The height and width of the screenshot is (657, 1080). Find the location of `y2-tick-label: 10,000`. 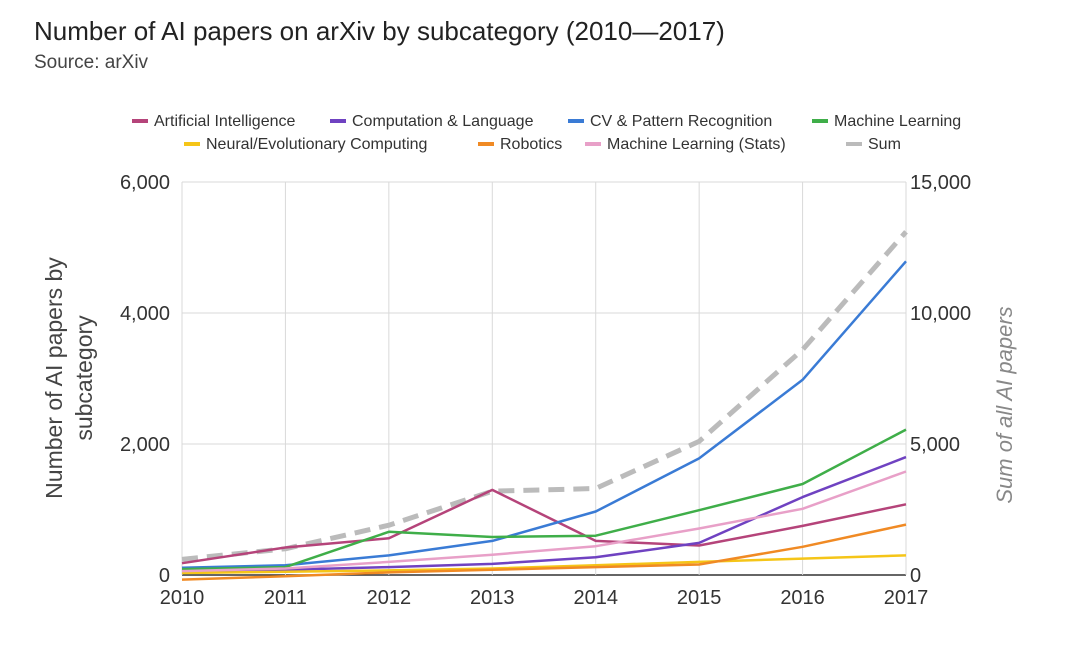

y2-tick-label: 10,000 is located at coordinates (940, 314).